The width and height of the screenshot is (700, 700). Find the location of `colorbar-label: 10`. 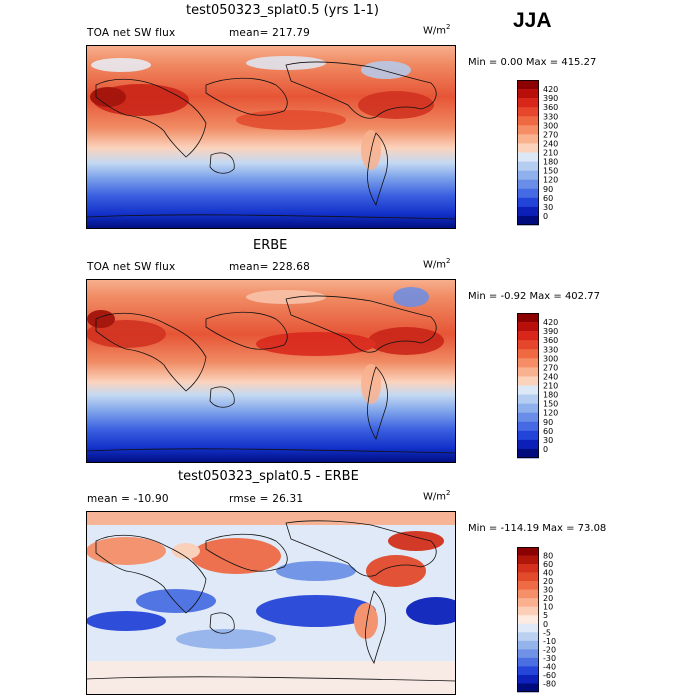

colorbar-label: 10 is located at coordinates (548, 607).